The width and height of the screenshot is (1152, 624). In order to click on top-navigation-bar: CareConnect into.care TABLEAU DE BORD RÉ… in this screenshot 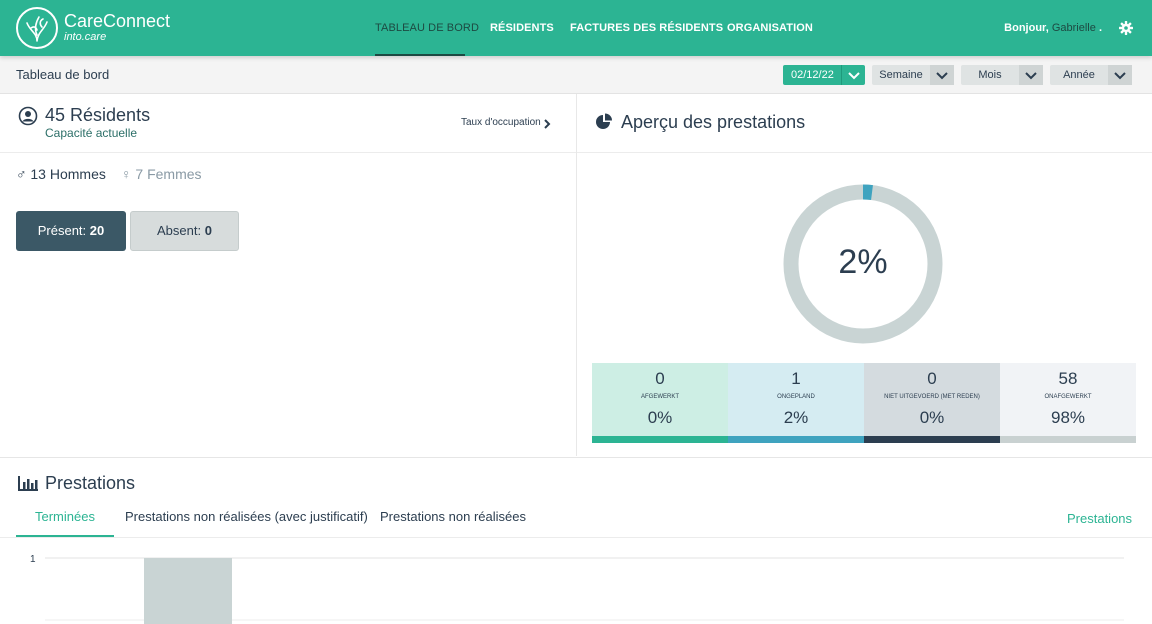, I will do `click(576, 28)`.